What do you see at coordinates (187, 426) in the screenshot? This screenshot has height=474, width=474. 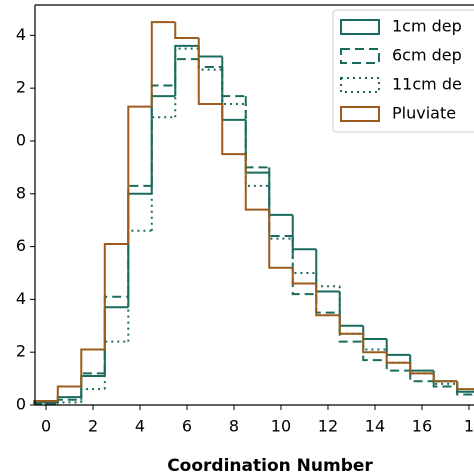 I see `x-tick-label: 6` at bounding box center [187, 426].